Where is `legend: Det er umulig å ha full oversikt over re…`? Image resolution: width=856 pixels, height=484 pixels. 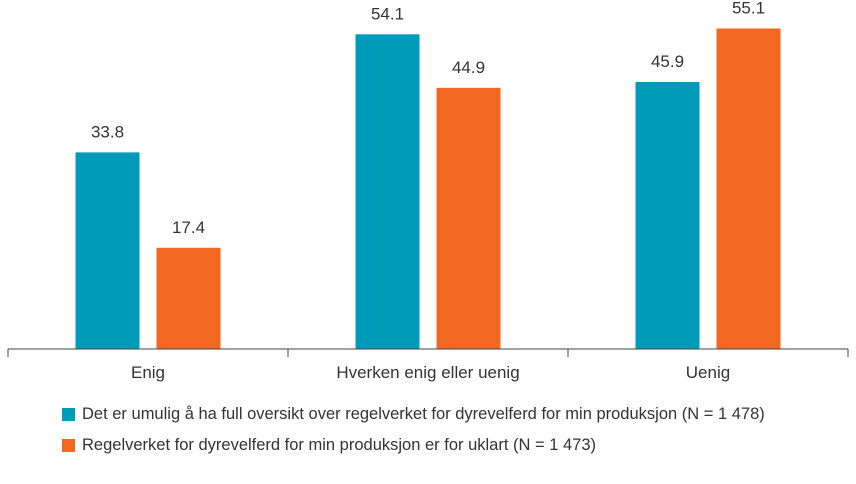
legend: Det er umulig å ha full oversikt over re… is located at coordinates (447, 433).